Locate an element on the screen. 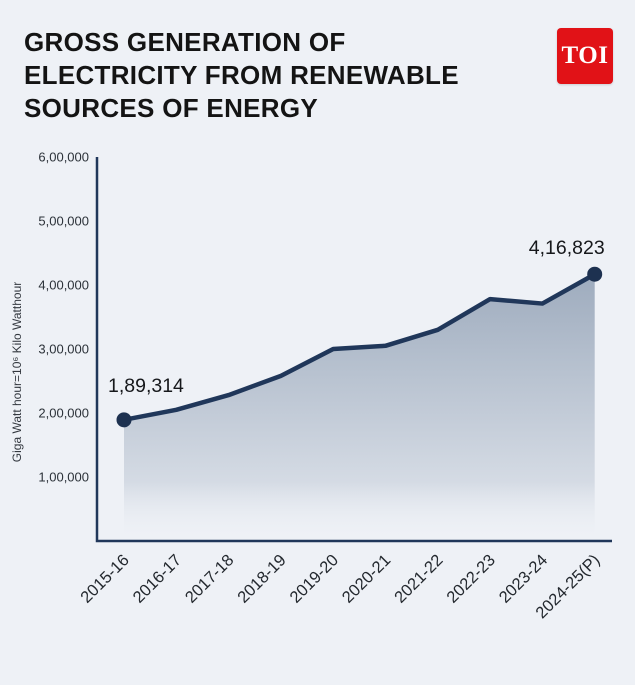 Image resolution: width=635 pixels, height=685 pixels. y-tick-label: 2,00,000 is located at coordinates (63, 413).